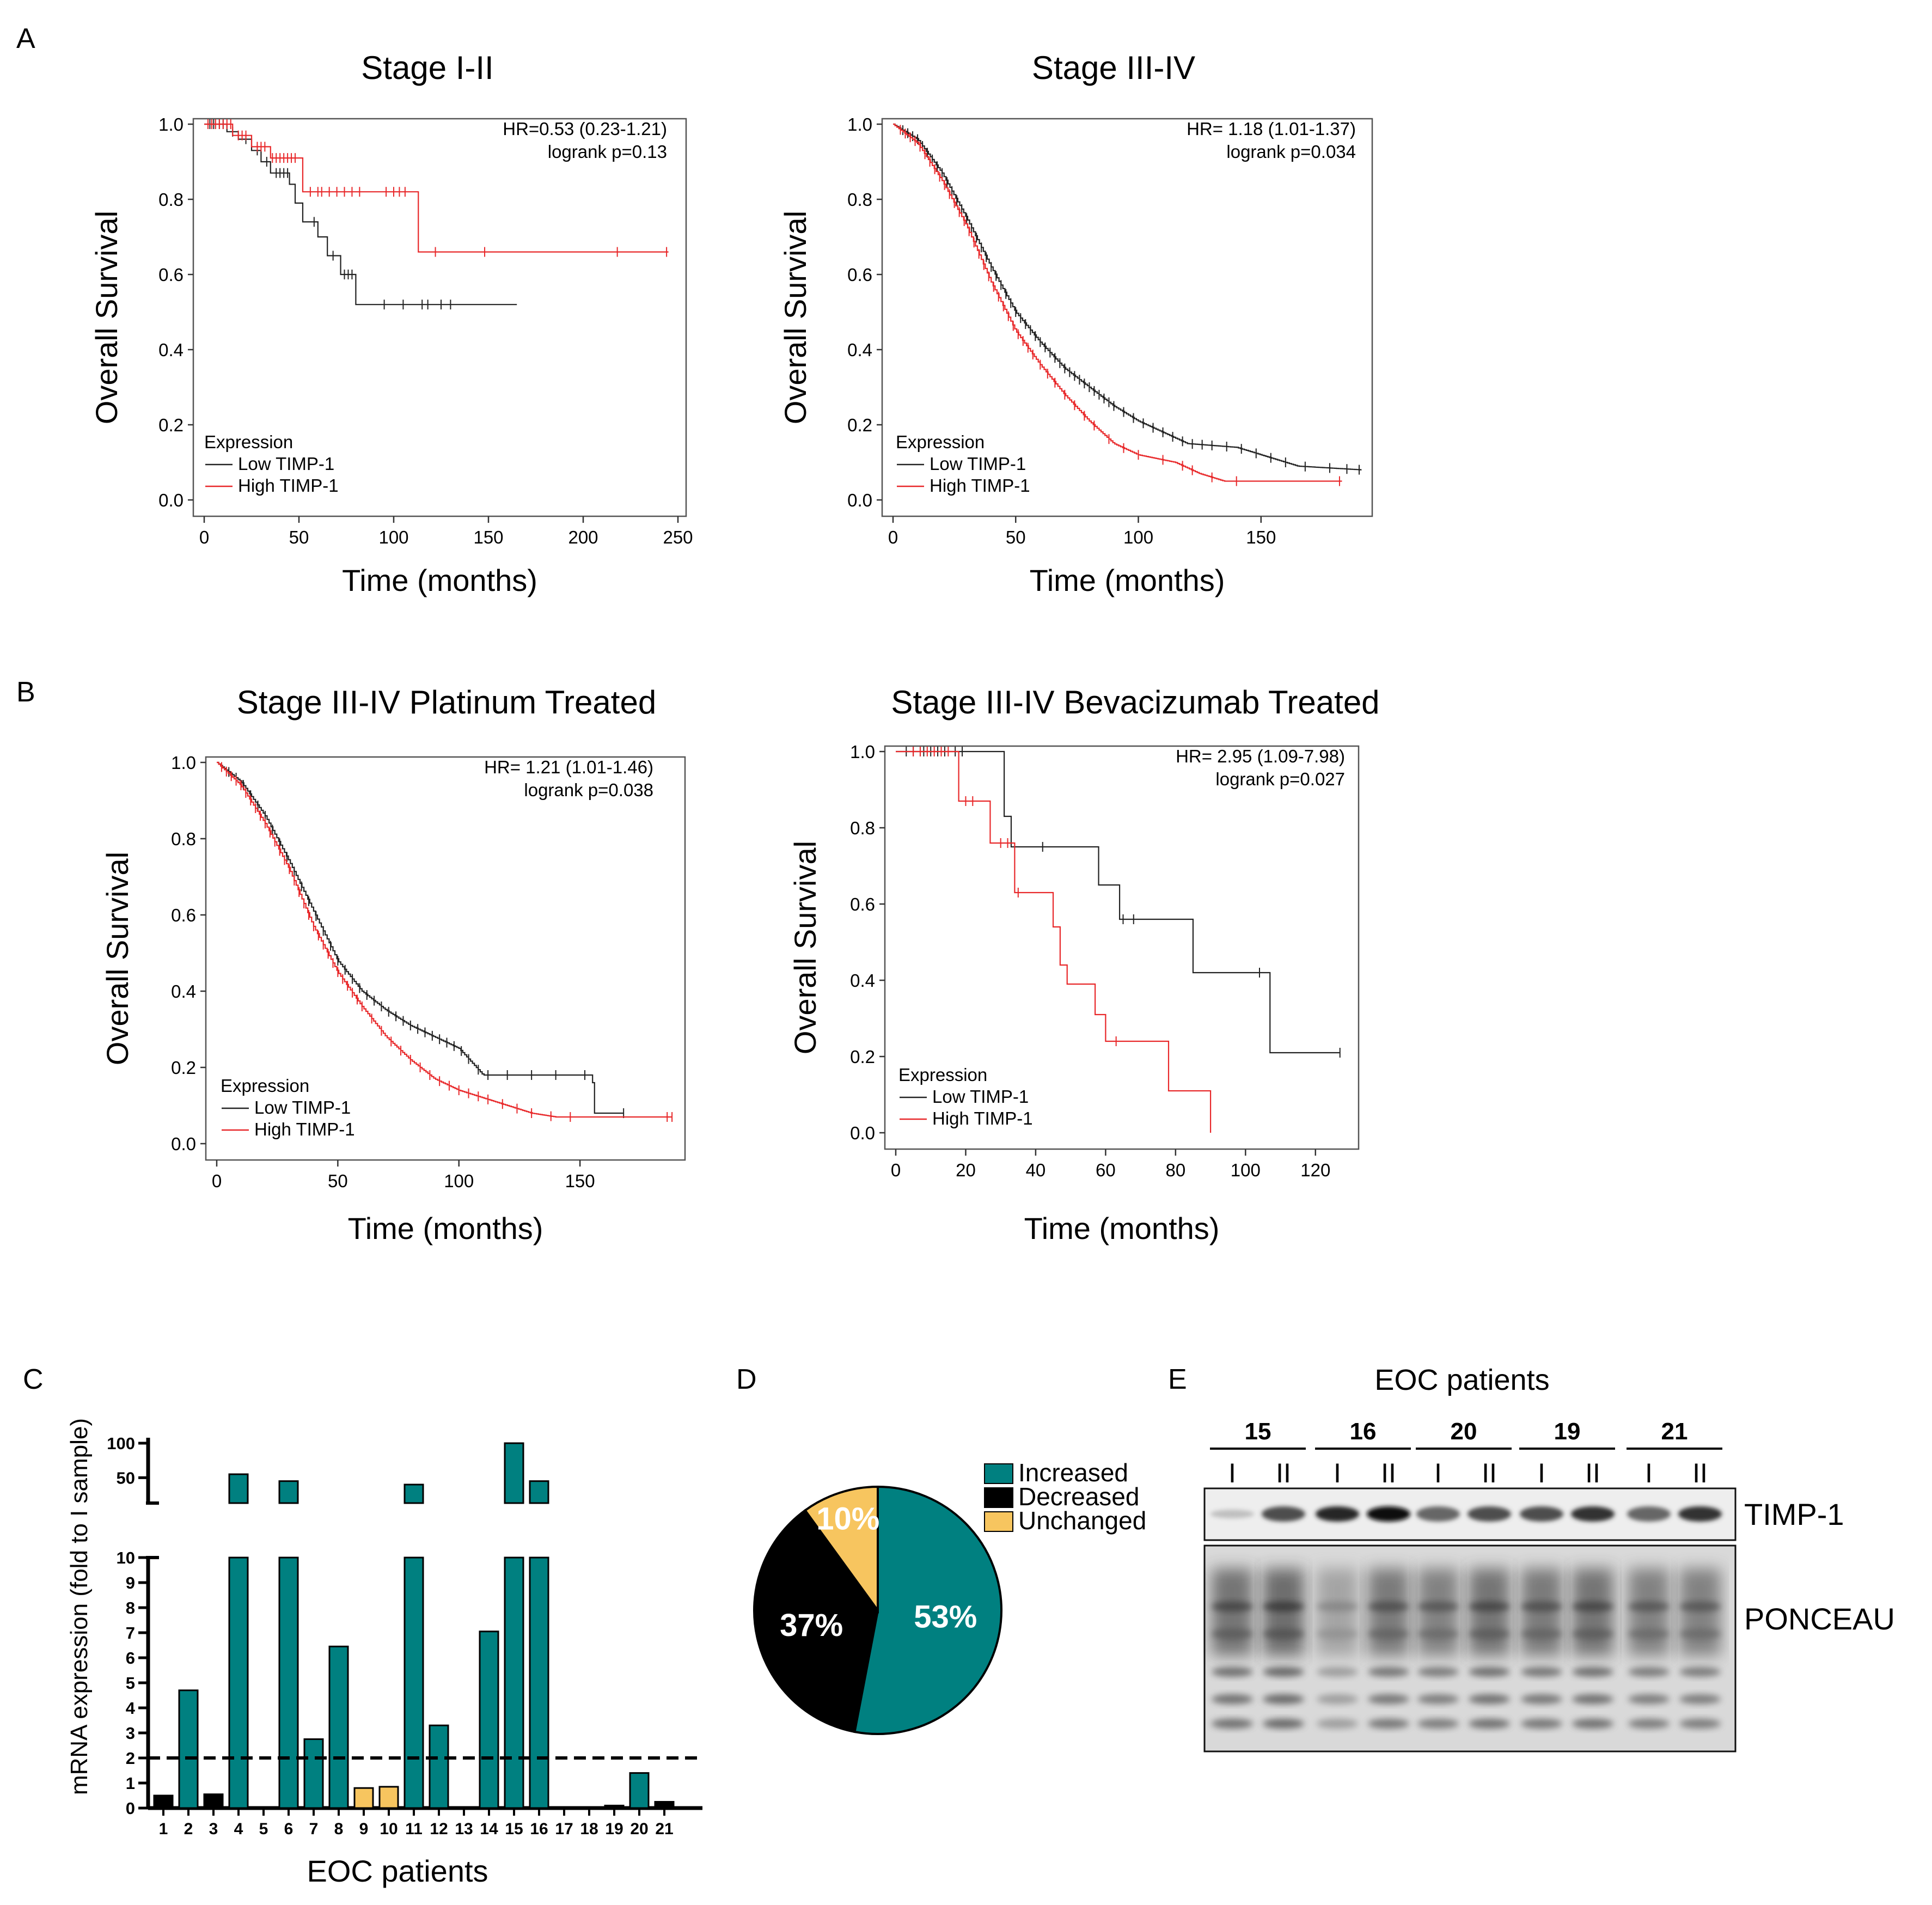  Describe the element at coordinates (314, 1829) in the screenshot. I see `x-tick-label: 7` at that location.